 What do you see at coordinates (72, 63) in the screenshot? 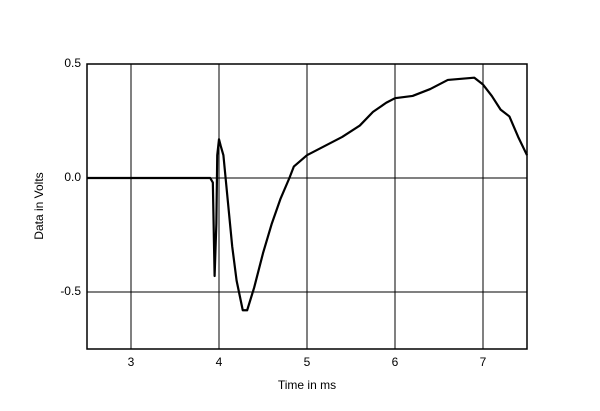
I see `y-tick-label: 0.5` at bounding box center [72, 63].